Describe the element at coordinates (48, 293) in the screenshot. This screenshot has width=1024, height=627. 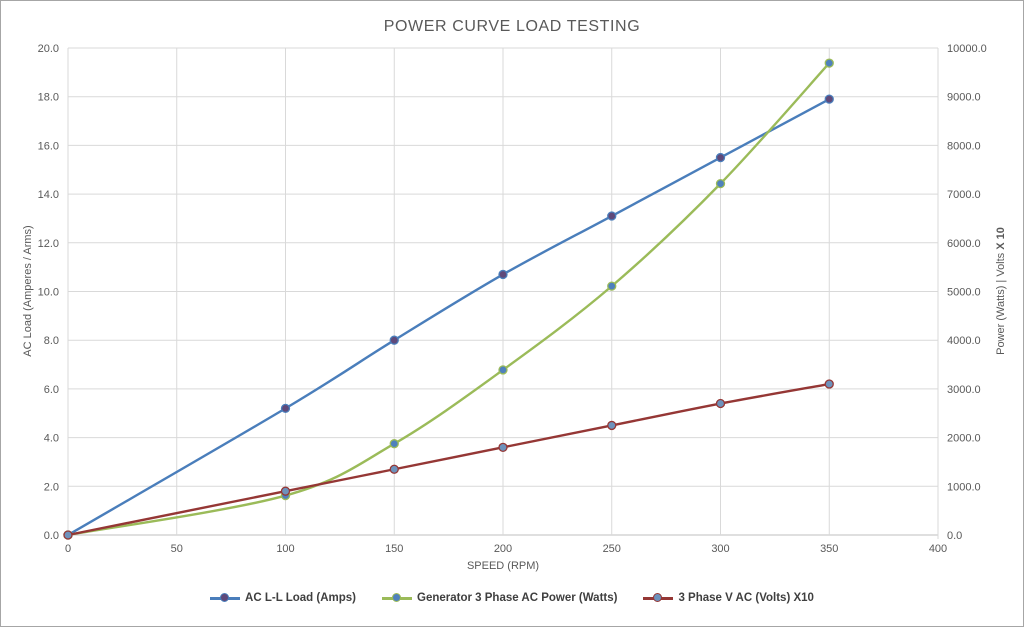
I see `y-left-tick-label: 10.0` at that location.